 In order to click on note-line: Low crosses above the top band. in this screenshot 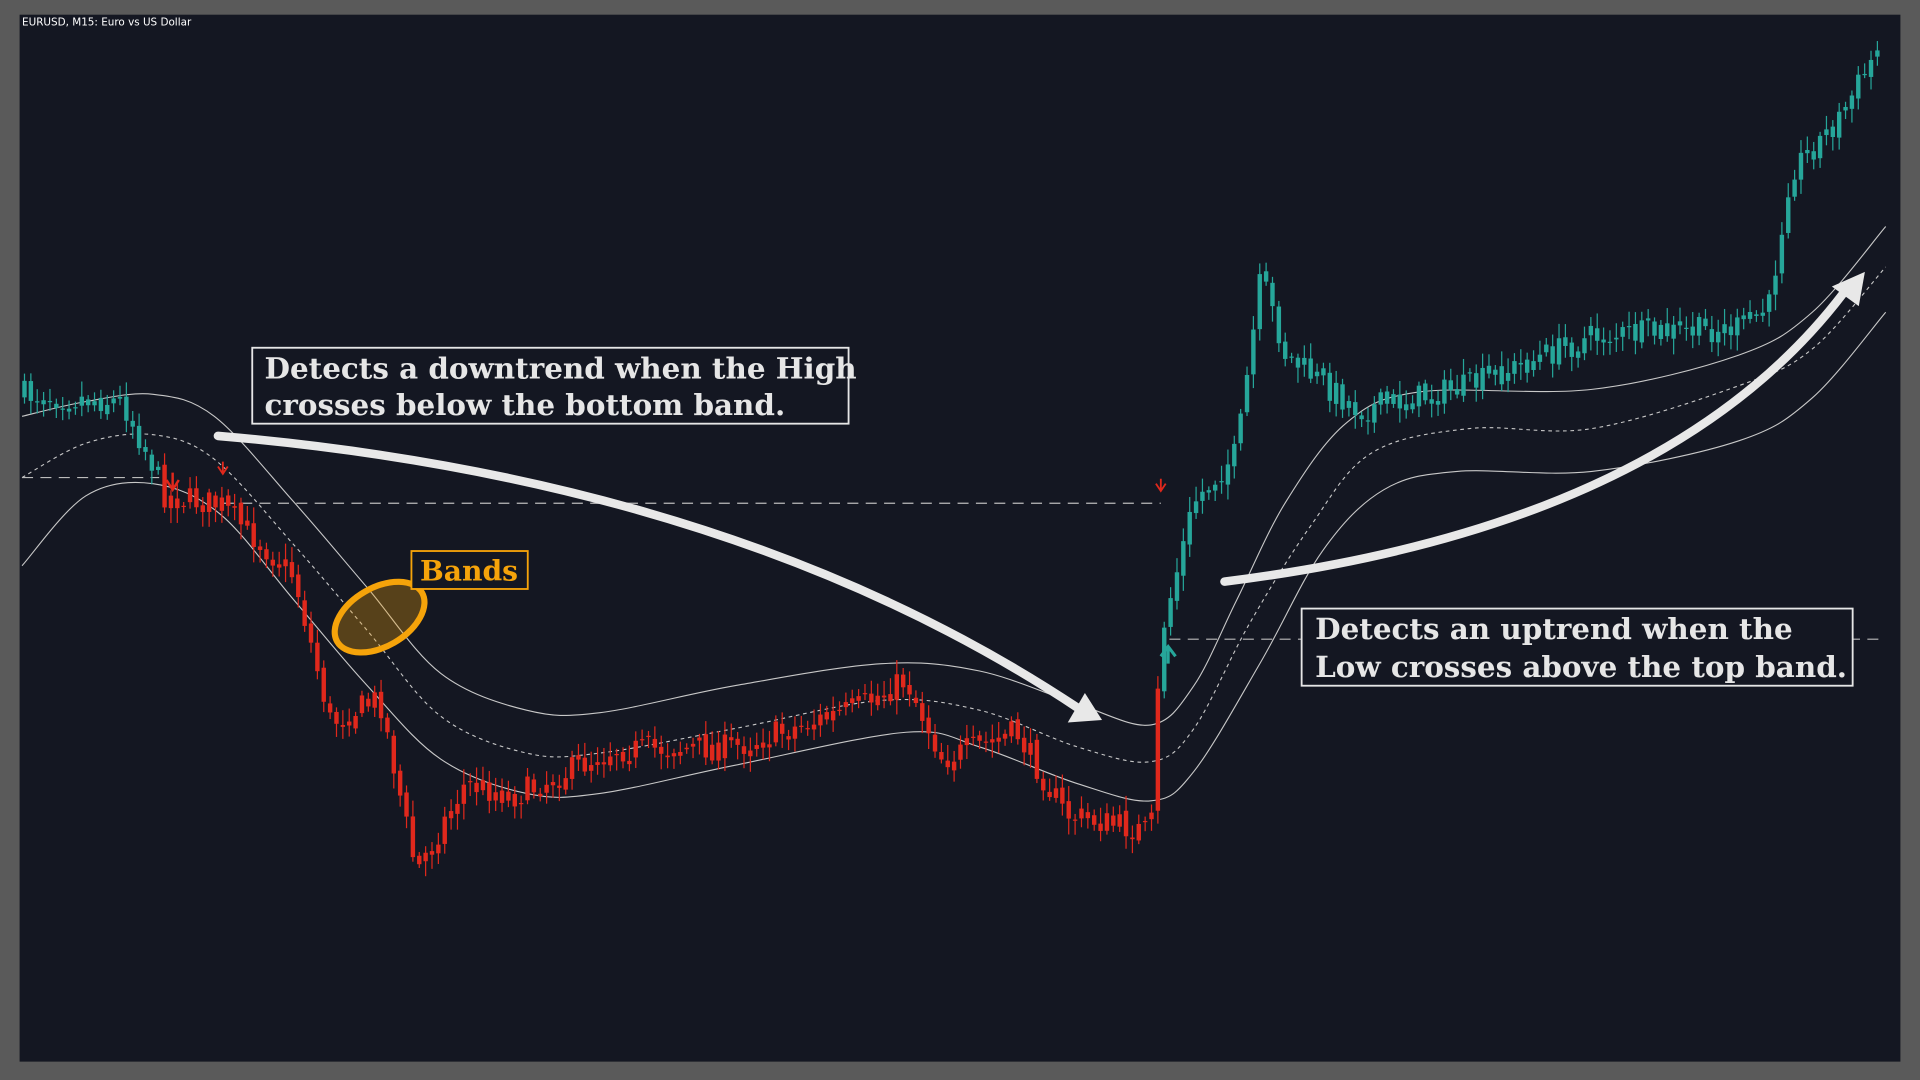, I will do `click(1581, 666)`.